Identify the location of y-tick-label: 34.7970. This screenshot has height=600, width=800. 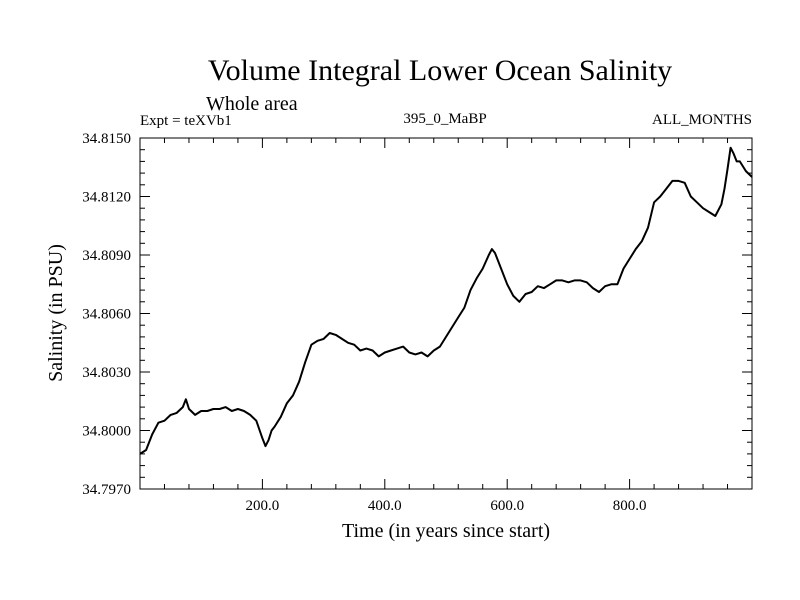
(106, 490).